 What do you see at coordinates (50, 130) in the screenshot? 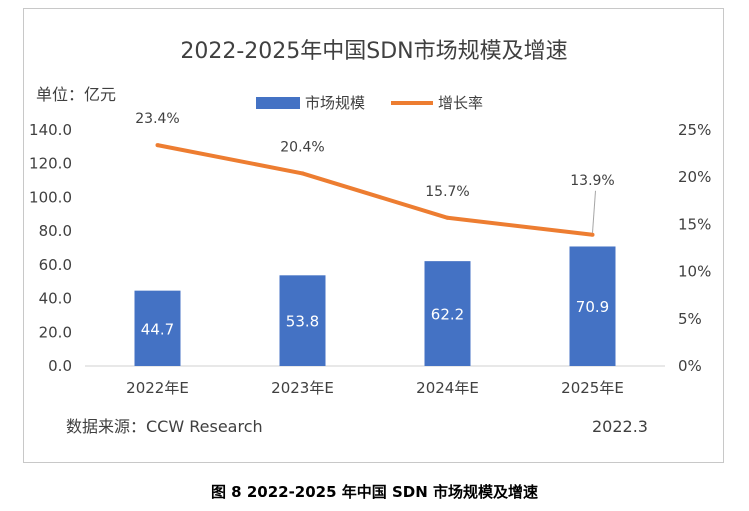
I see `left-tick-label: 140.0` at bounding box center [50, 130].